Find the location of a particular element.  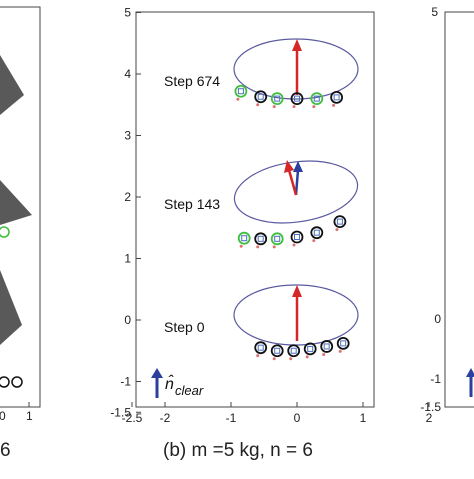

right-panel-frame is located at coordinates (459, 209).